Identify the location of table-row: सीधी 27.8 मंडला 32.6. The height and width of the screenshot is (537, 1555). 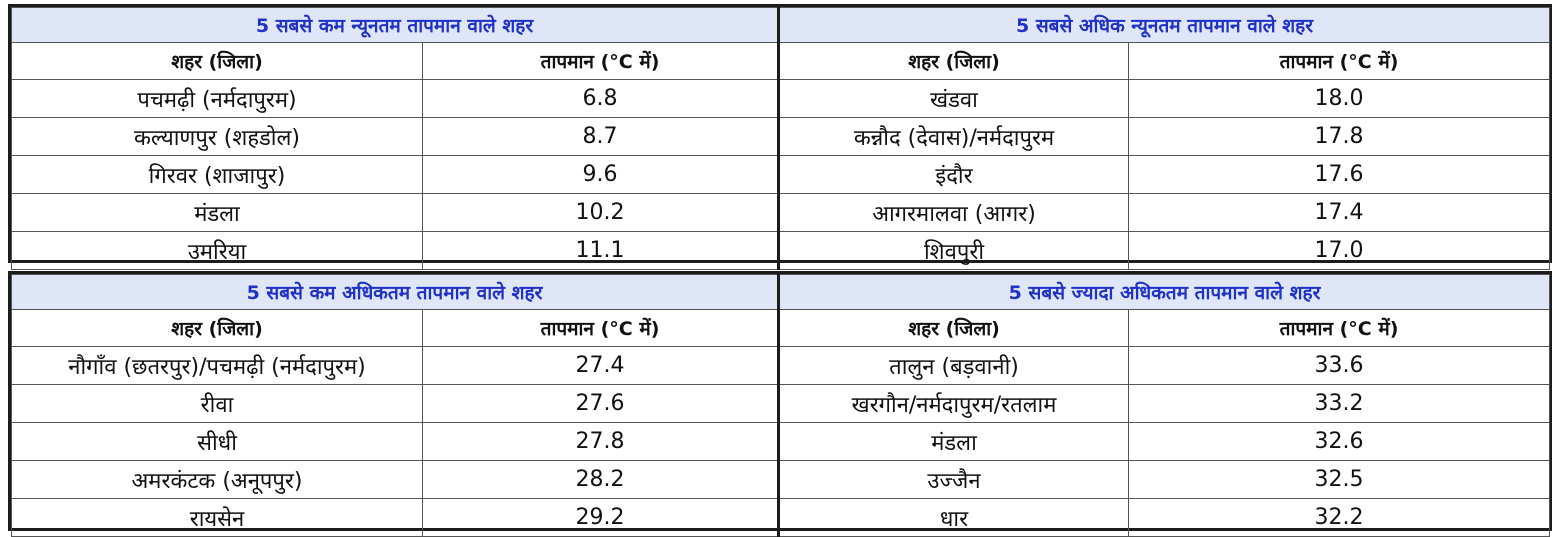
(781, 441).